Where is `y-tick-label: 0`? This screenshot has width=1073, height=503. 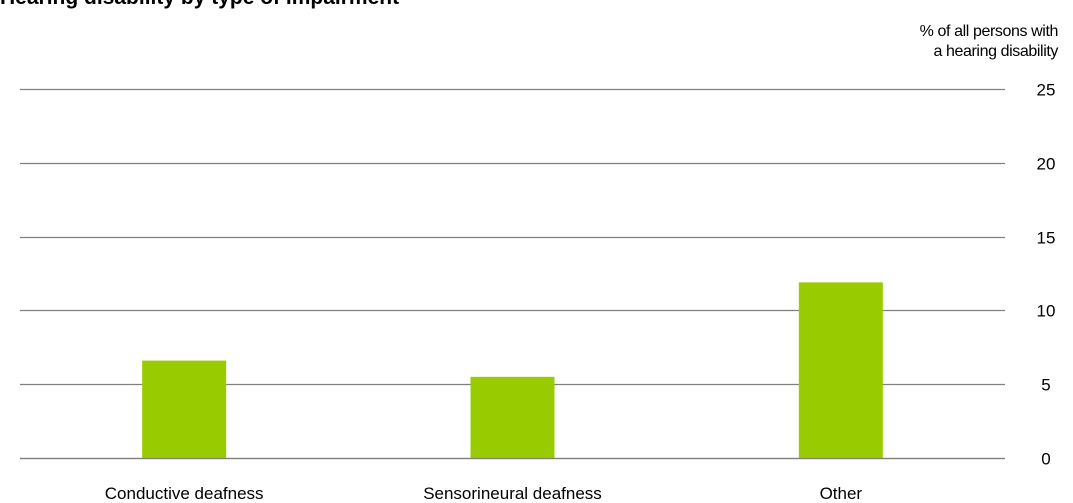
y-tick-label: 0 is located at coordinates (1045, 459).